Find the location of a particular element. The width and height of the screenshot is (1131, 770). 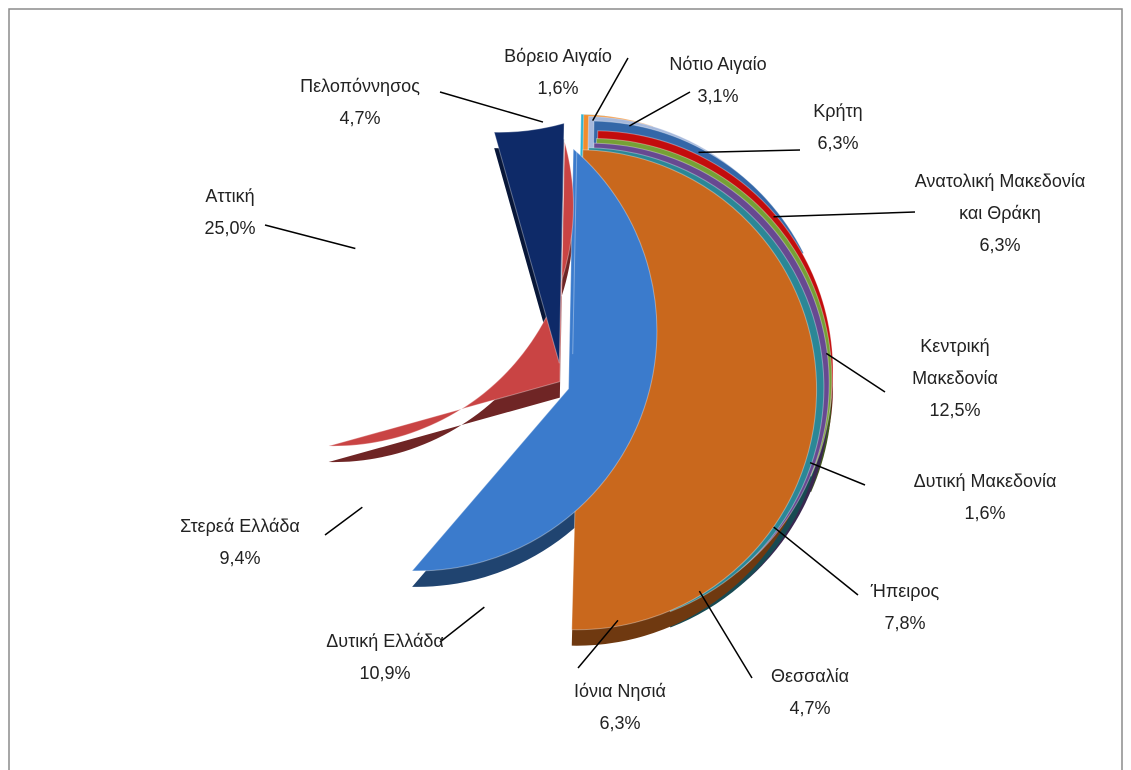

category-label: Κρήτη is located at coordinates (838, 111).